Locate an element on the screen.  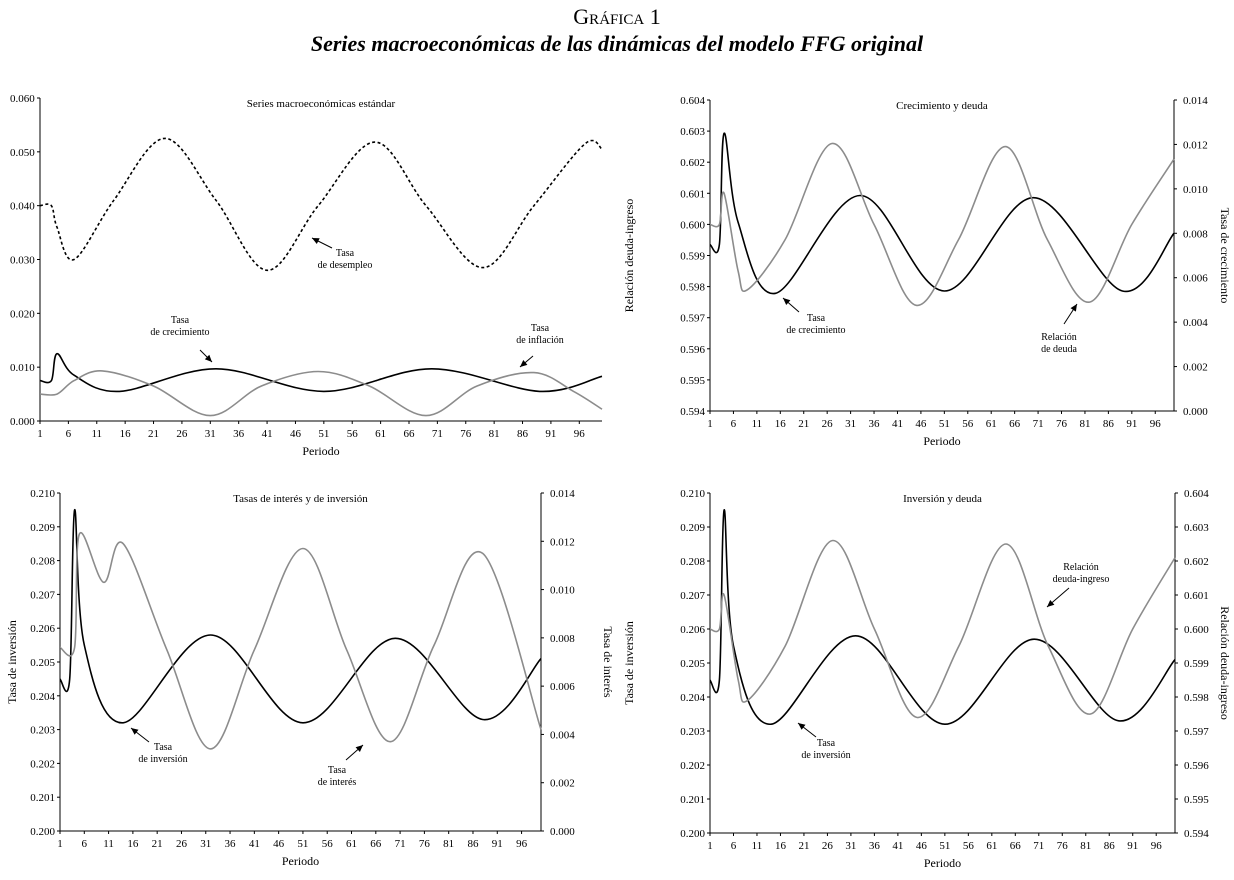
c4-y-tick-label: 0.202 is located at coordinates (692, 766).